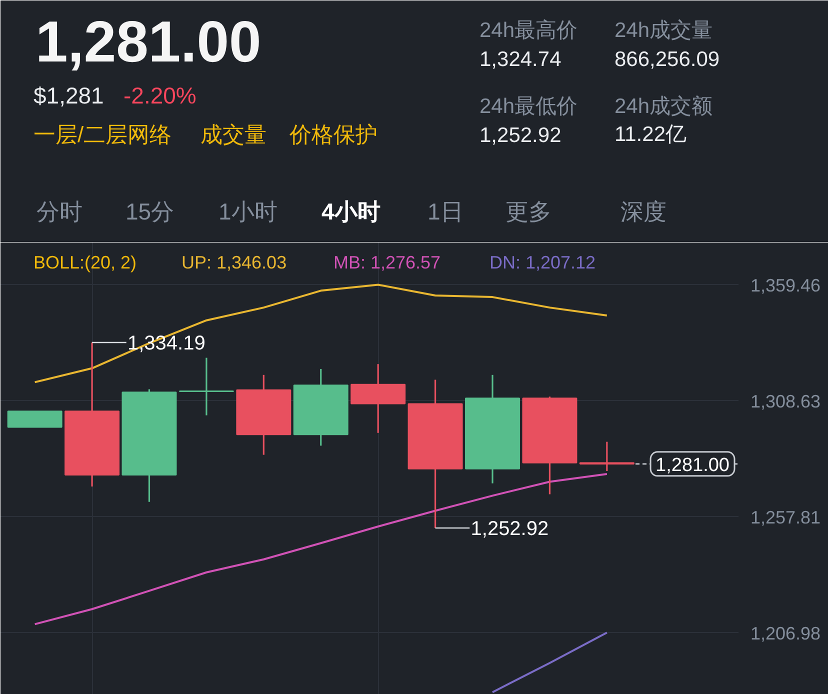  What do you see at coordinates (509, 529) in the screenshot?
I see `annotation: 1,252.92` at bounding box center [509, 529].